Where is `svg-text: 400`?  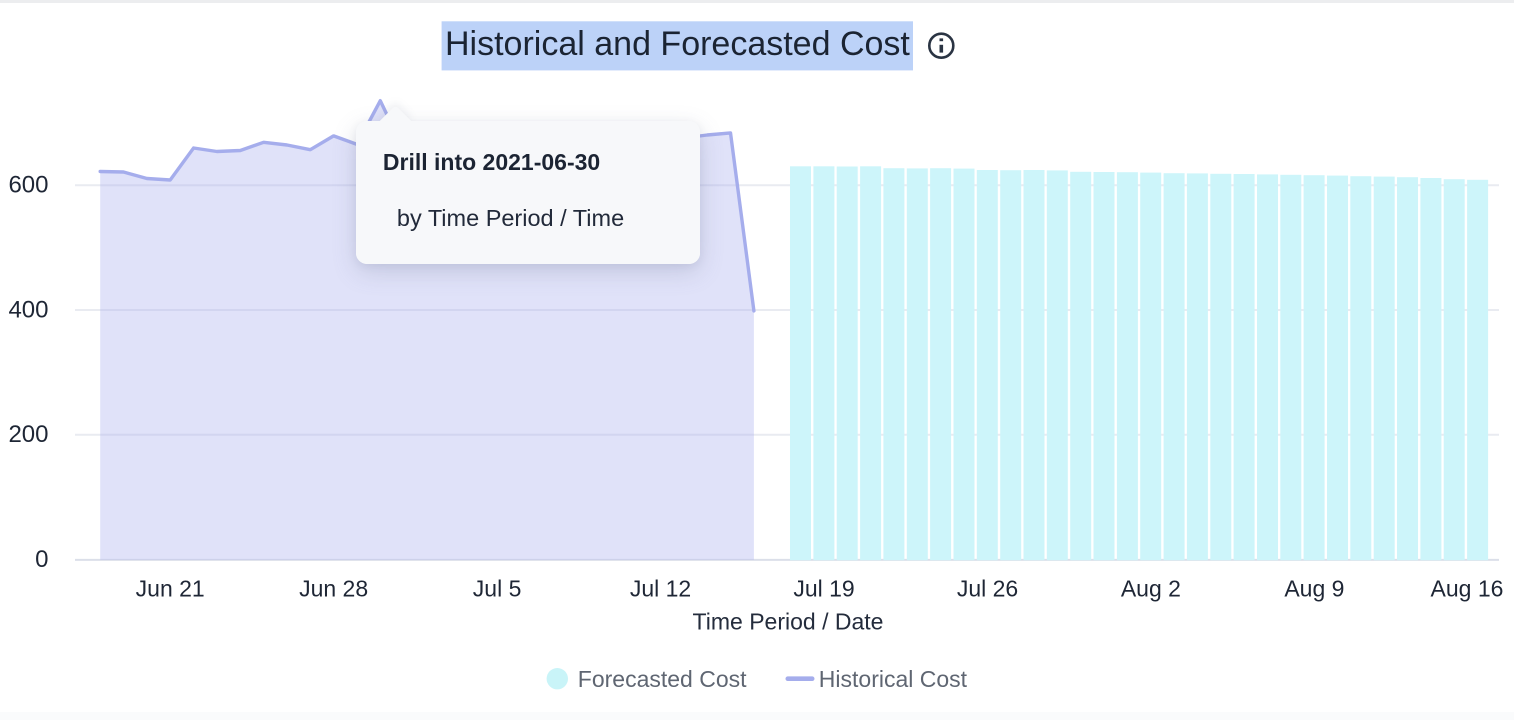 svg-text: 400 is located at coordinates (28, 309).